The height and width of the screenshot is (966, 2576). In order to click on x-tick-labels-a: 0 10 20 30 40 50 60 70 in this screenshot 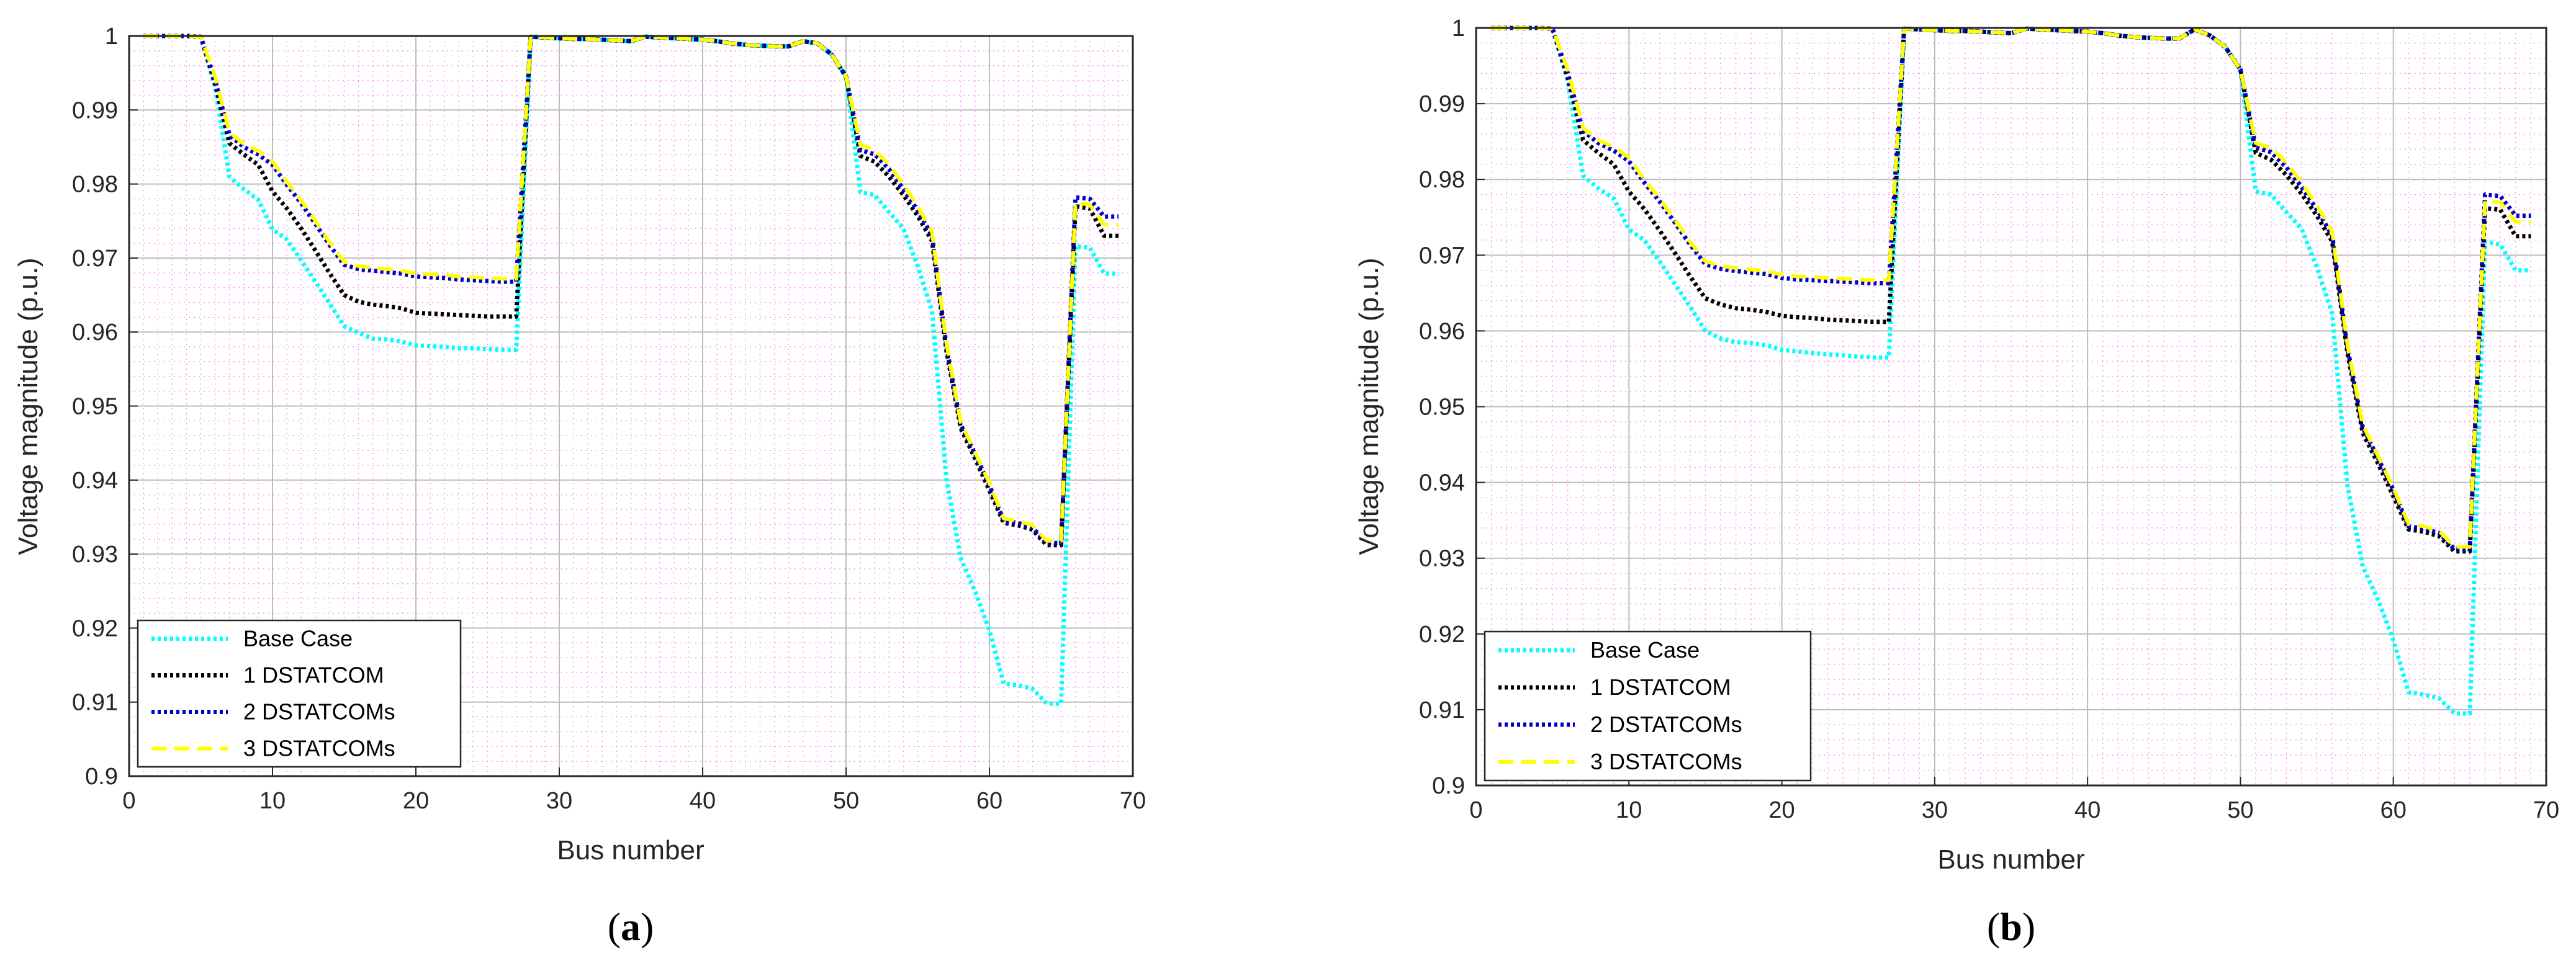, I will do `click(634, 790)`.